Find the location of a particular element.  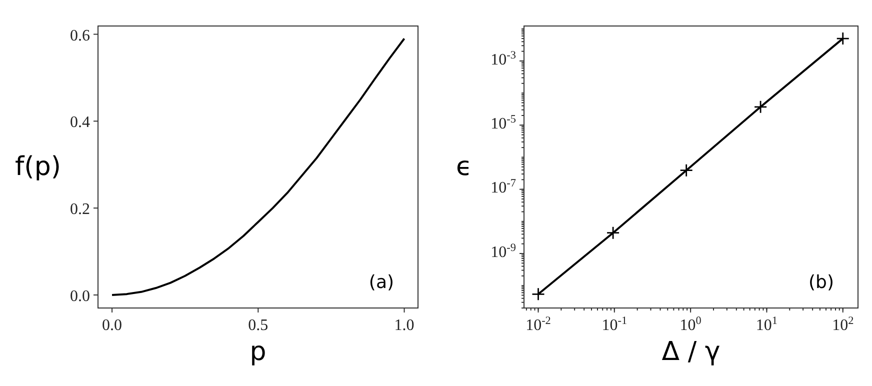

y-tick-label: 0.0 is located at coordinates (80, 296).